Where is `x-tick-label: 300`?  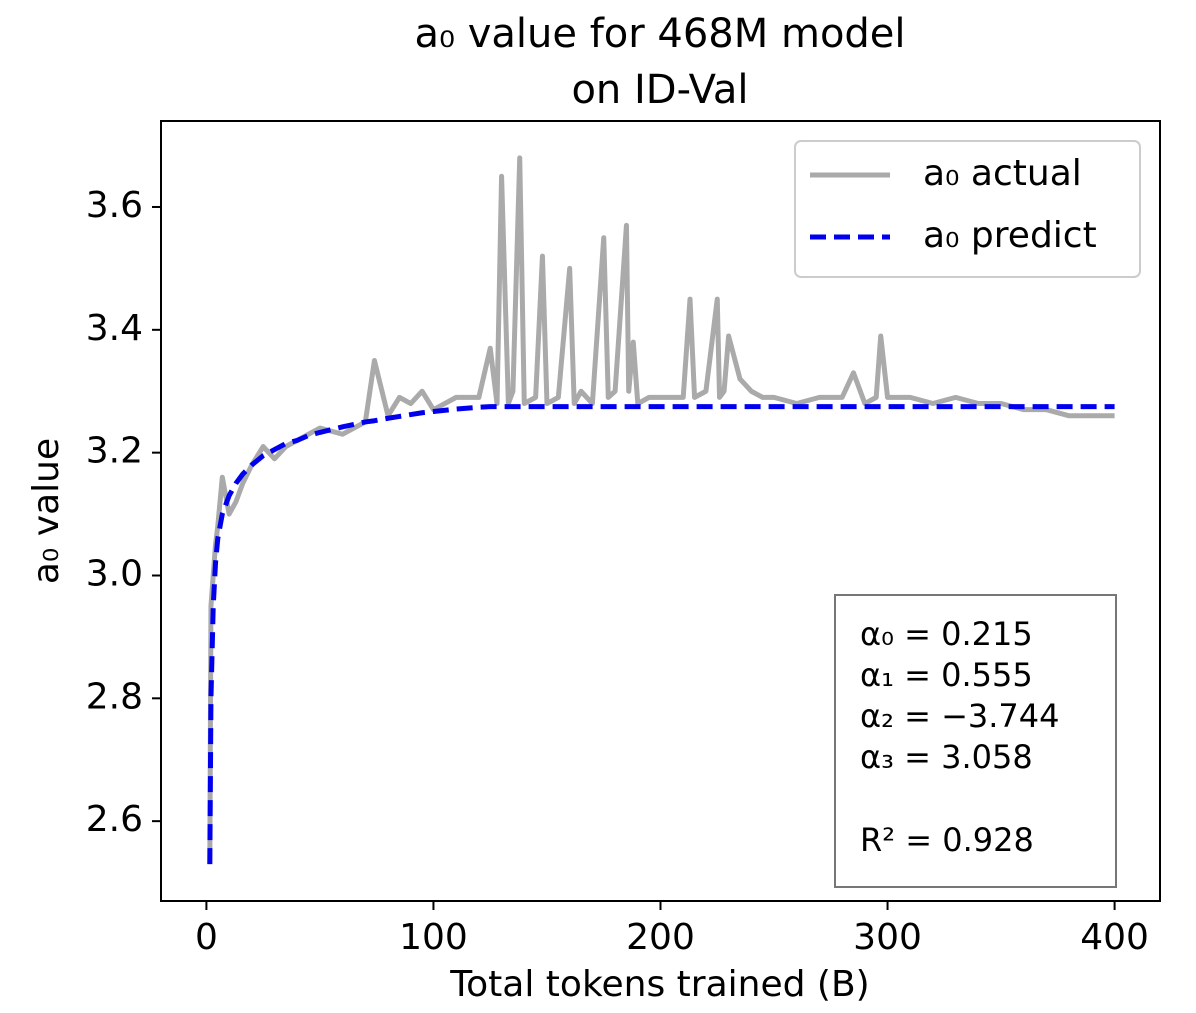
x-tick-label: 300 is located at coordinates (887, 937).